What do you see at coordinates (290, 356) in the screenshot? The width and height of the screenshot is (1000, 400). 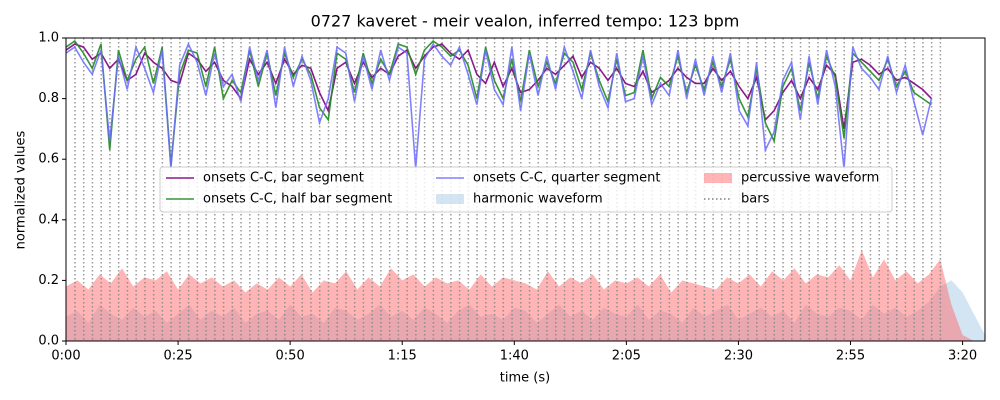 I see `x-tick-label: 0:50` at bounding box center [290, 356].